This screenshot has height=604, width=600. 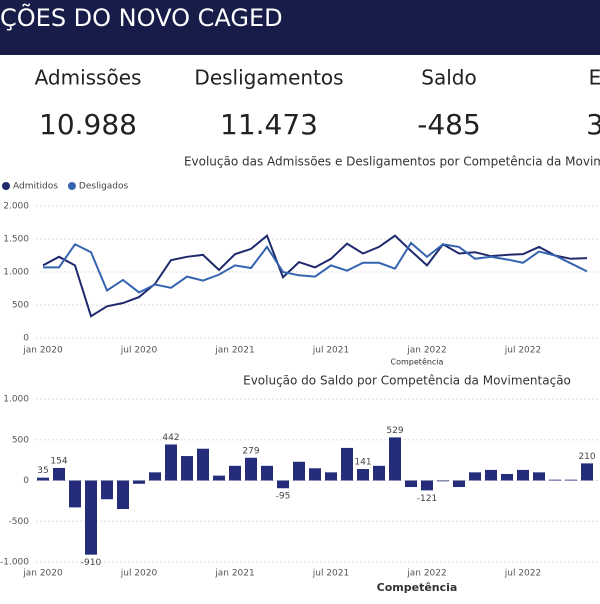 What do you see at coordinates (269, 124) in the screenshot?
I see `kpi-value: 11.473` at bounding box center [269, 124].